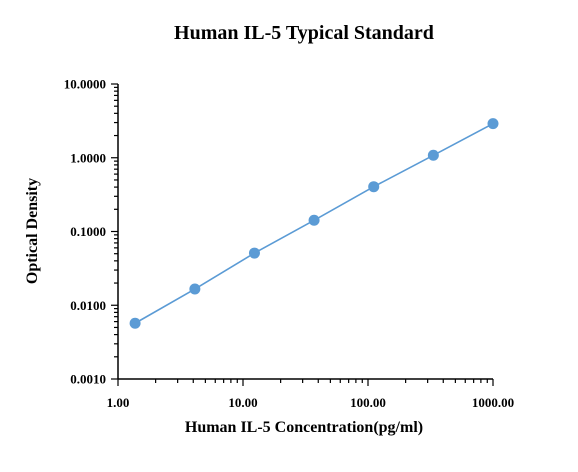 This screenshot has width=578, height=472. I want to click on y-tick-label: 0.0100, so click(88, 305).